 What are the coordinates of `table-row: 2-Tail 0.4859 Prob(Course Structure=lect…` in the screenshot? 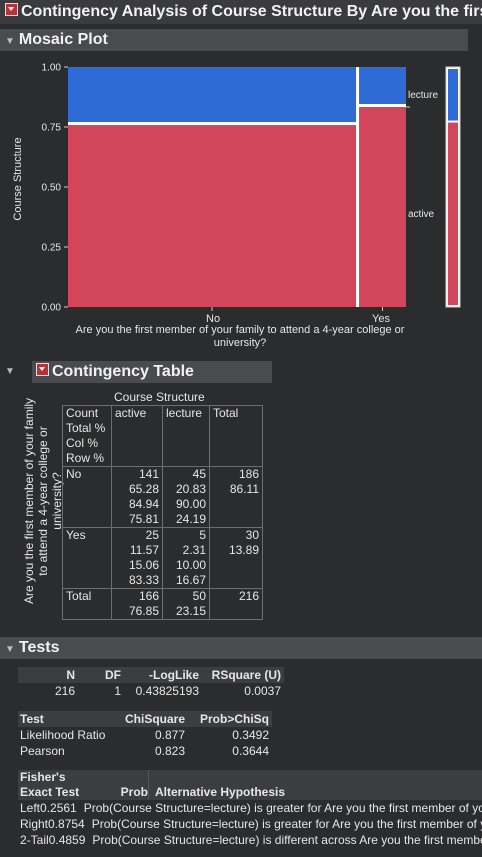 It's located at (251, 840).